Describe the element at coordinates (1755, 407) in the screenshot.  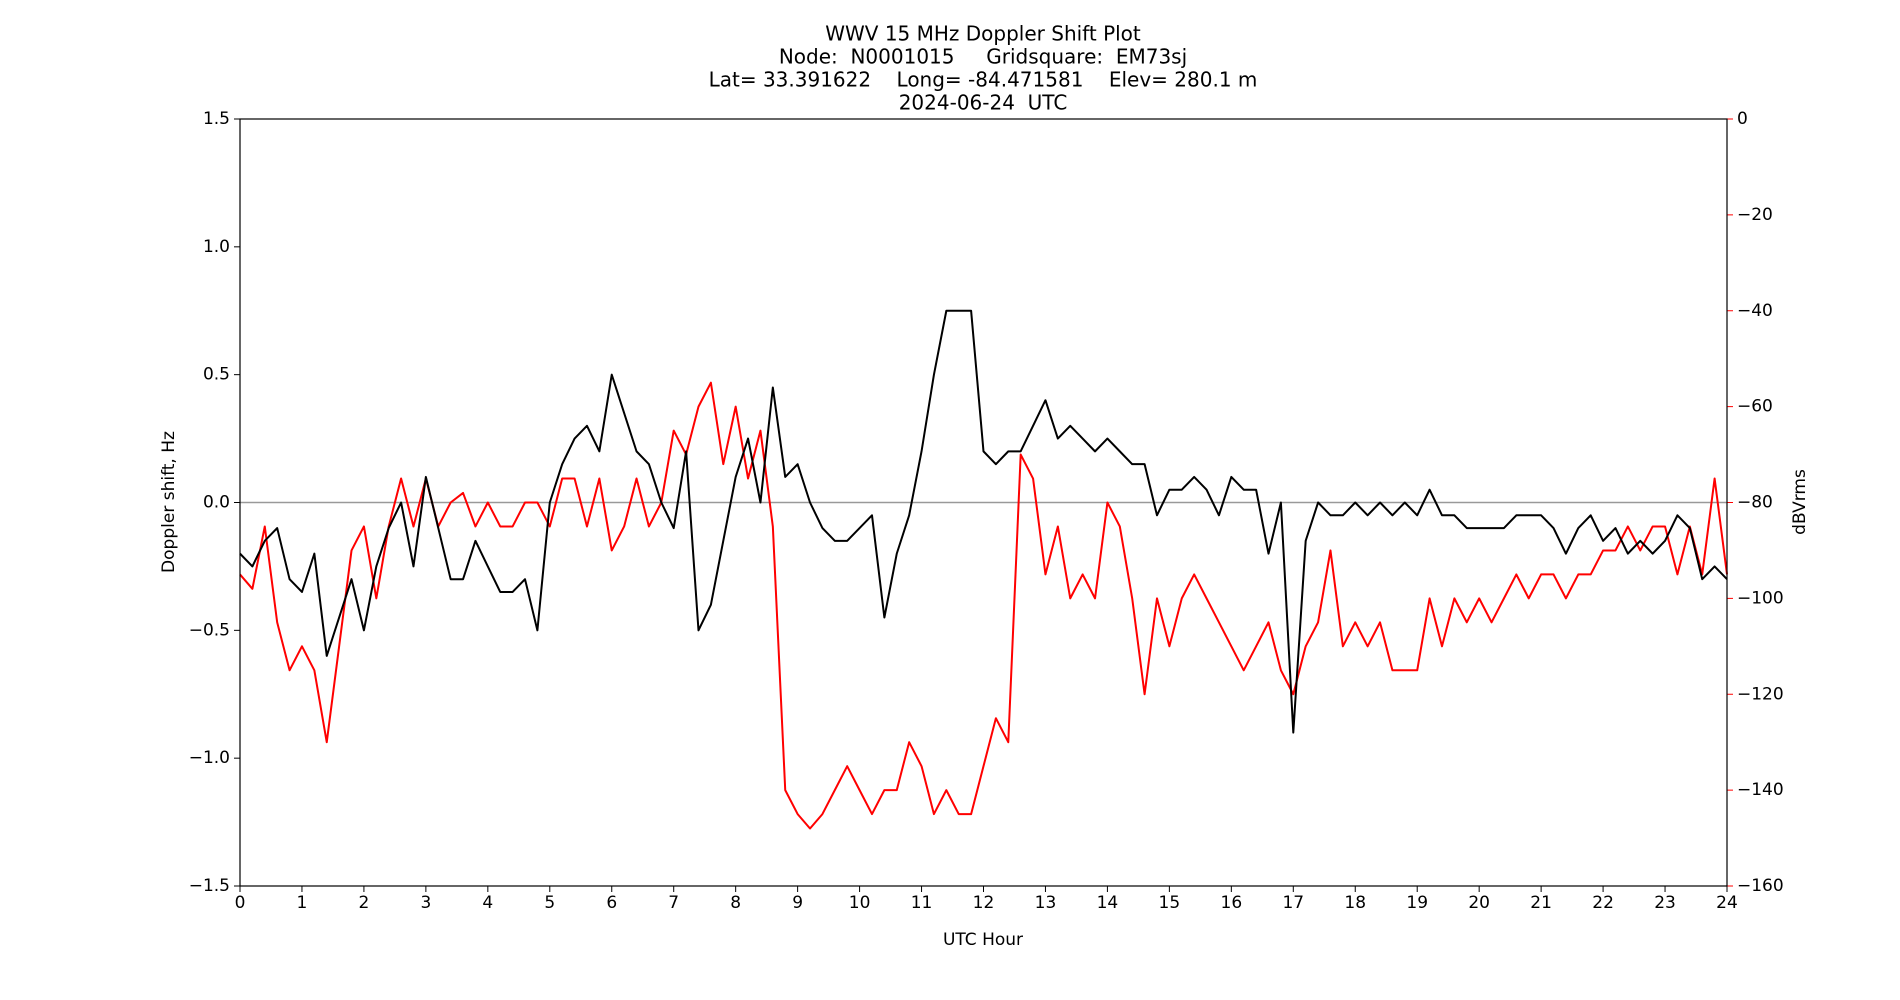
I see `y2-tick-label: −60` at that location.